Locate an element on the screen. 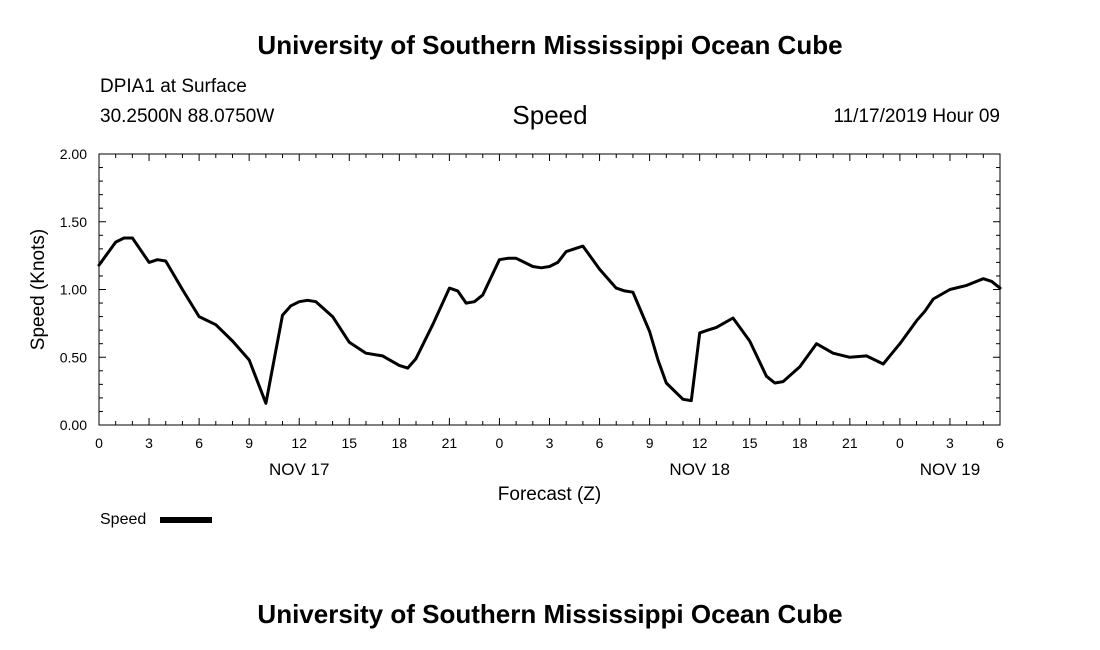 This screenshot has width=1100, height=650. date-labels: NOV 17 NOV 18 NOV 19 is located at coordinates (624, 469).